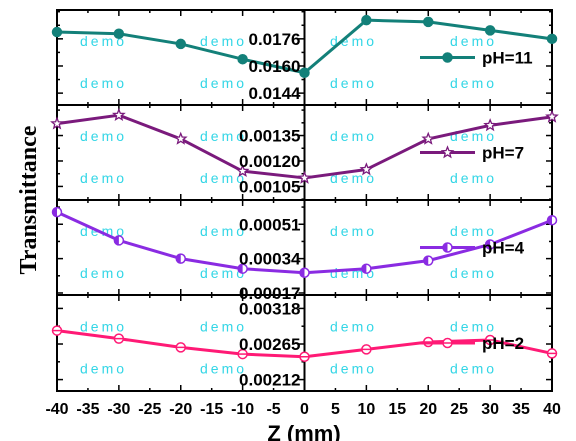 The width and height of the screenshot is (576, 441). Describe the element at coordinates (552, 409) in the screenshot. I see `x-tick-label: 40` at that location.